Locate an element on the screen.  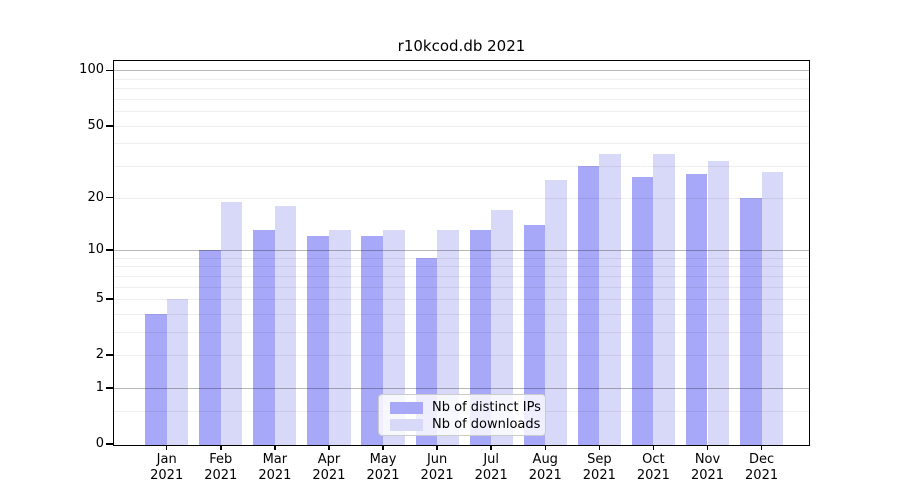
x-tick-label-jul: Jul 2021 is located at coordinates (491, 468).